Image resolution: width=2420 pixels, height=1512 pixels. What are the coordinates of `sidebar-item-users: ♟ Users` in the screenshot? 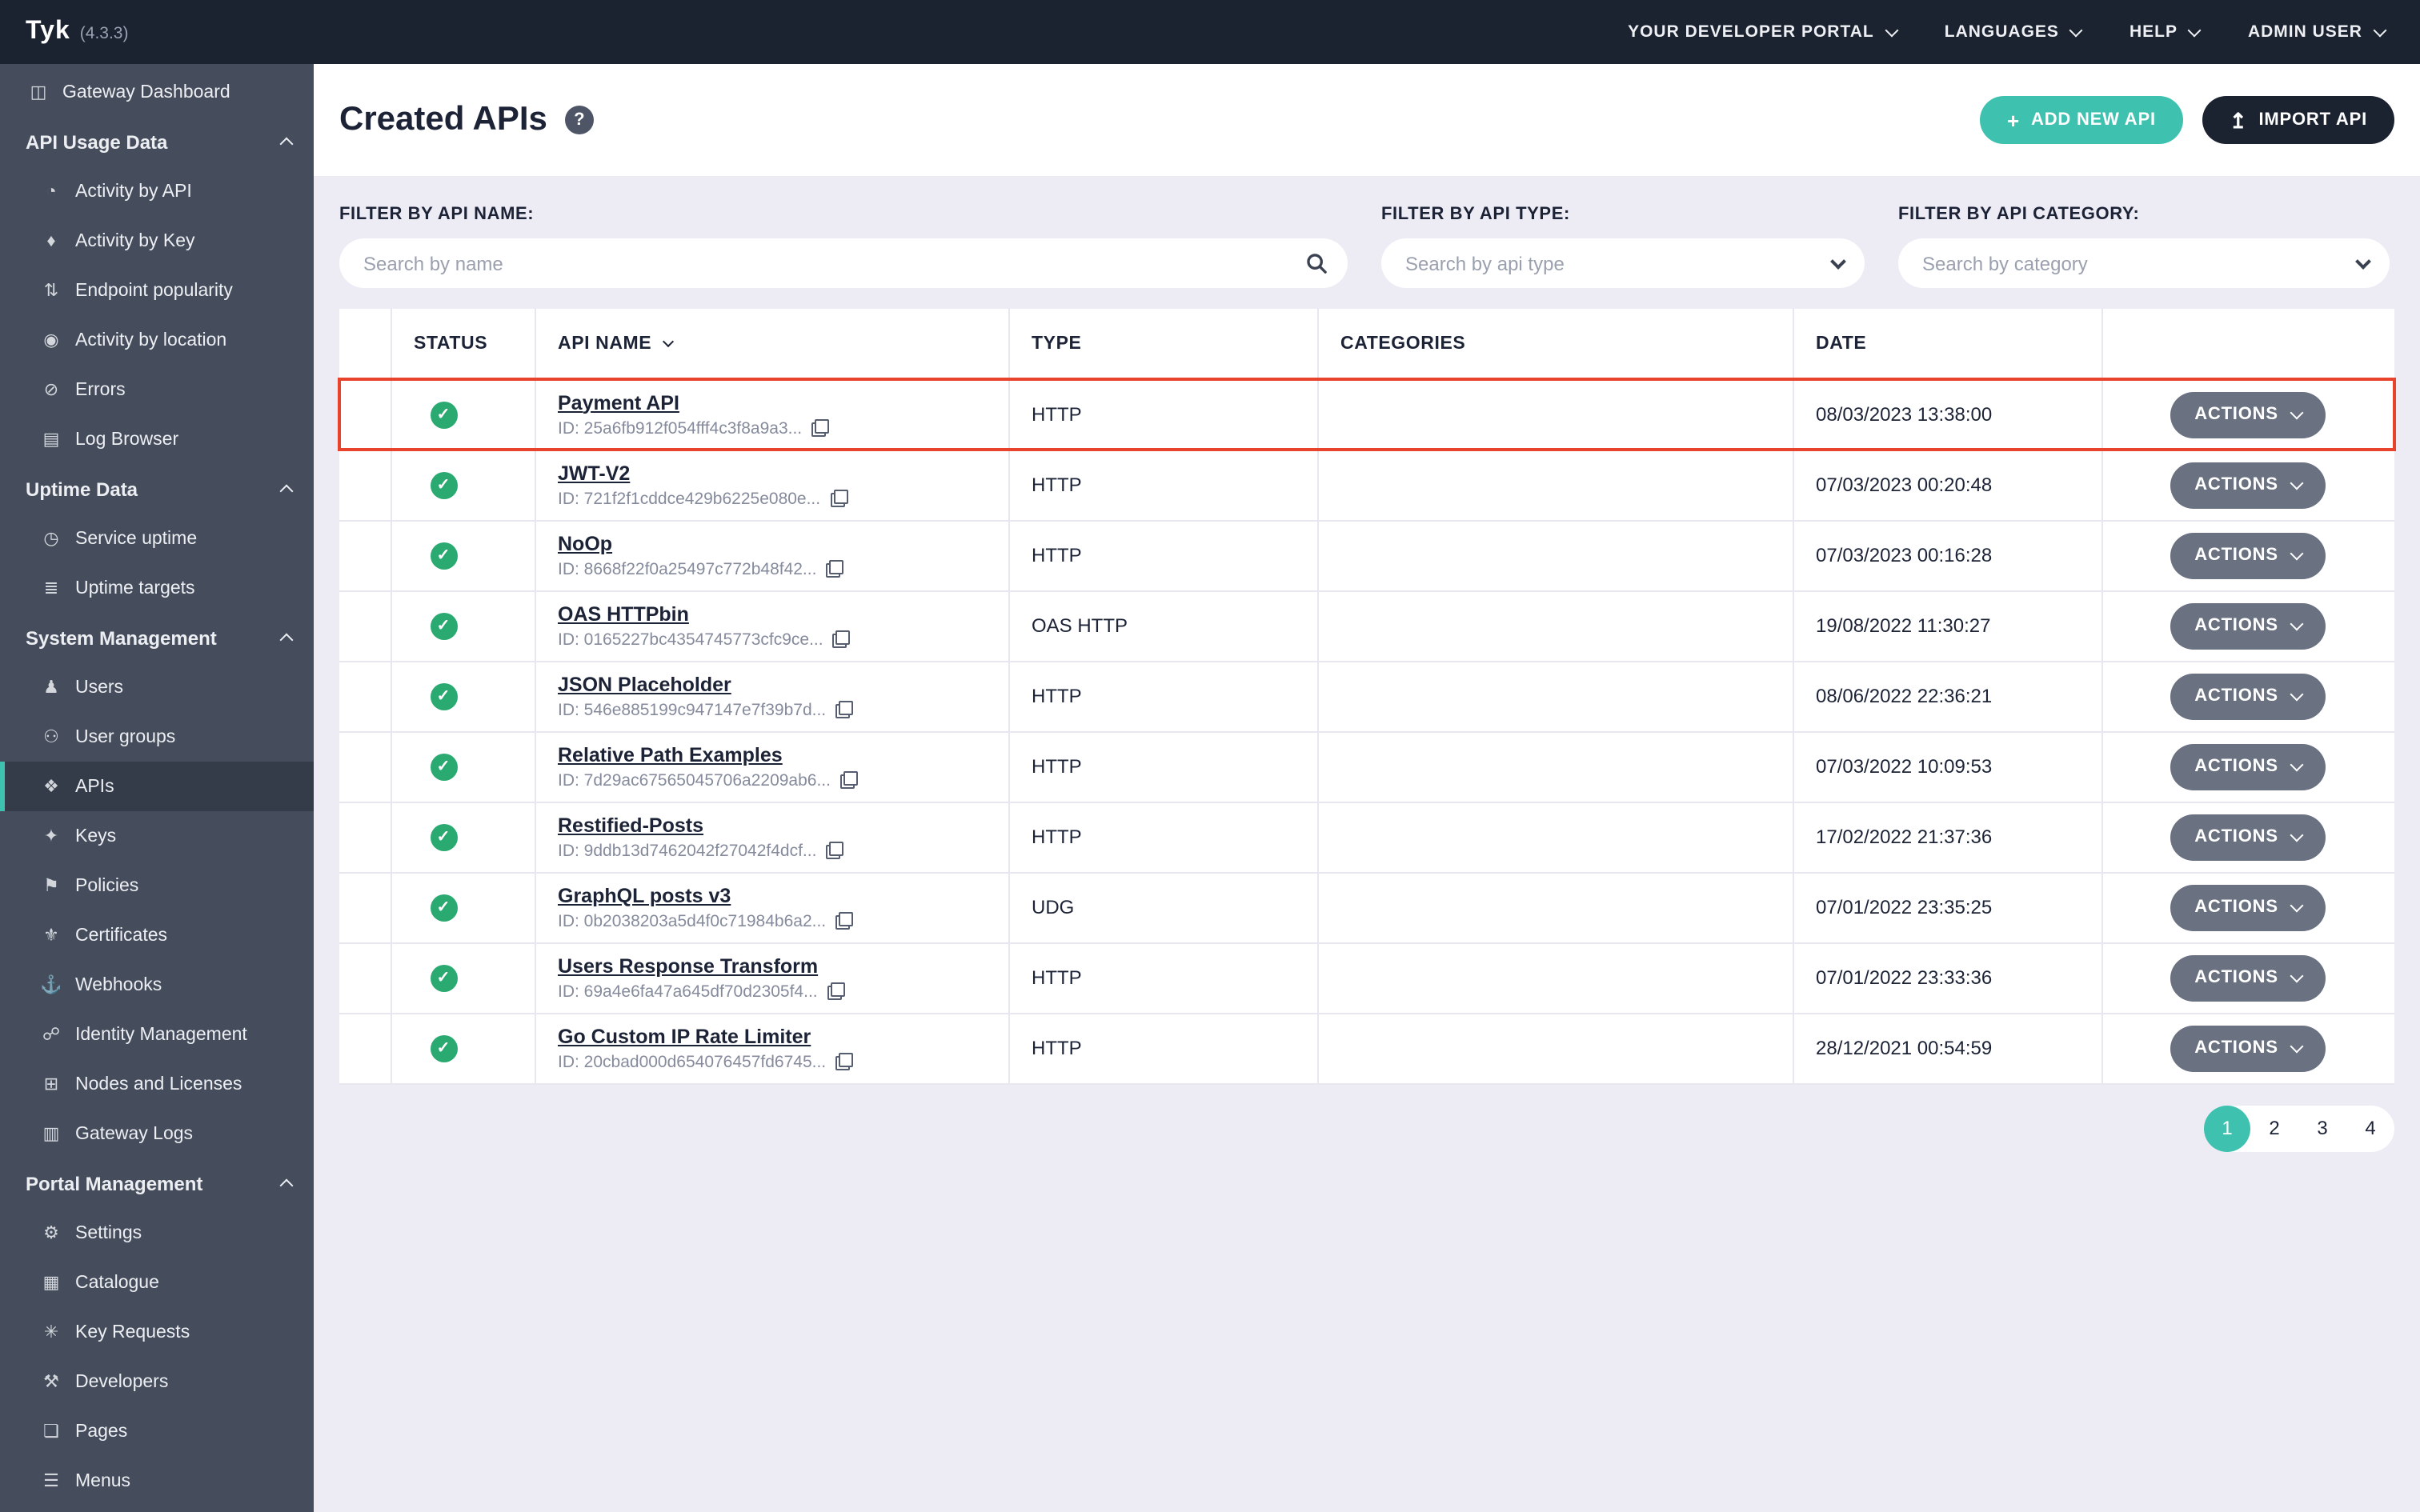 It's located at (157, 687).